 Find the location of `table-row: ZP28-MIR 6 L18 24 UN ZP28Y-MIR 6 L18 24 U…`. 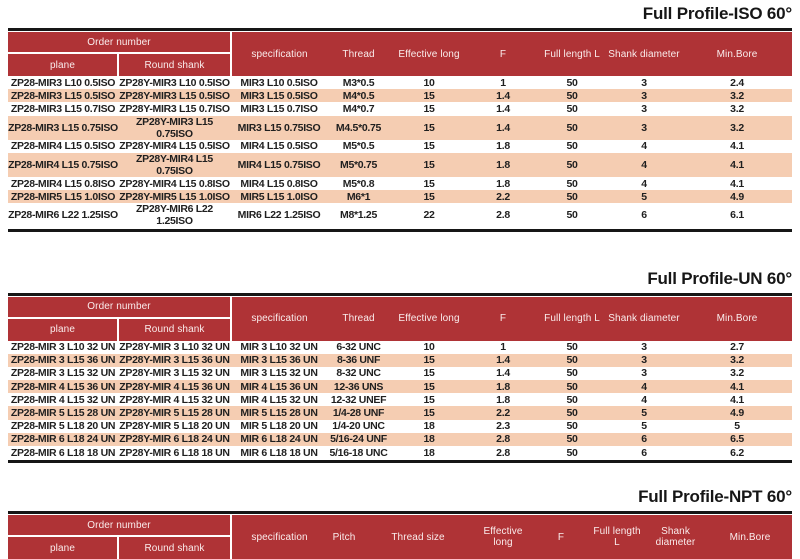

table-row: ZP28-MIR 6 L18 24 UN ZP28Y-MIR 6 L18 24 U… is located at coordinates (400, 439).